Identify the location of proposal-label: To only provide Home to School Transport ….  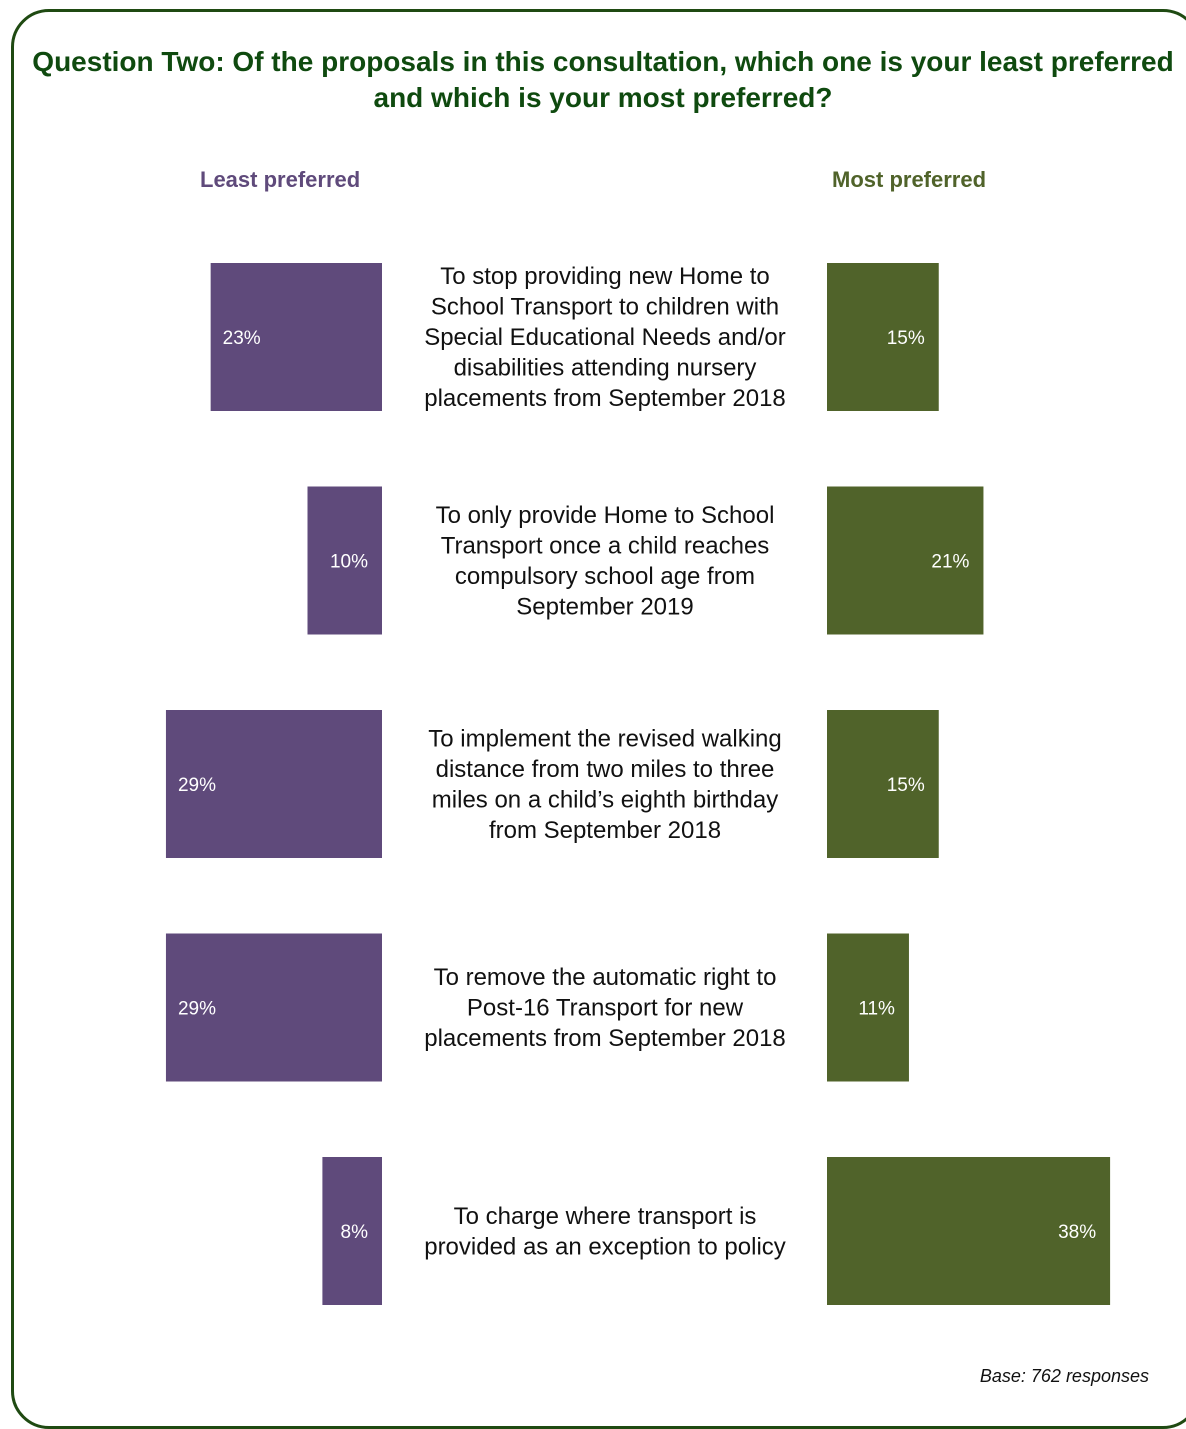
(605, 561).